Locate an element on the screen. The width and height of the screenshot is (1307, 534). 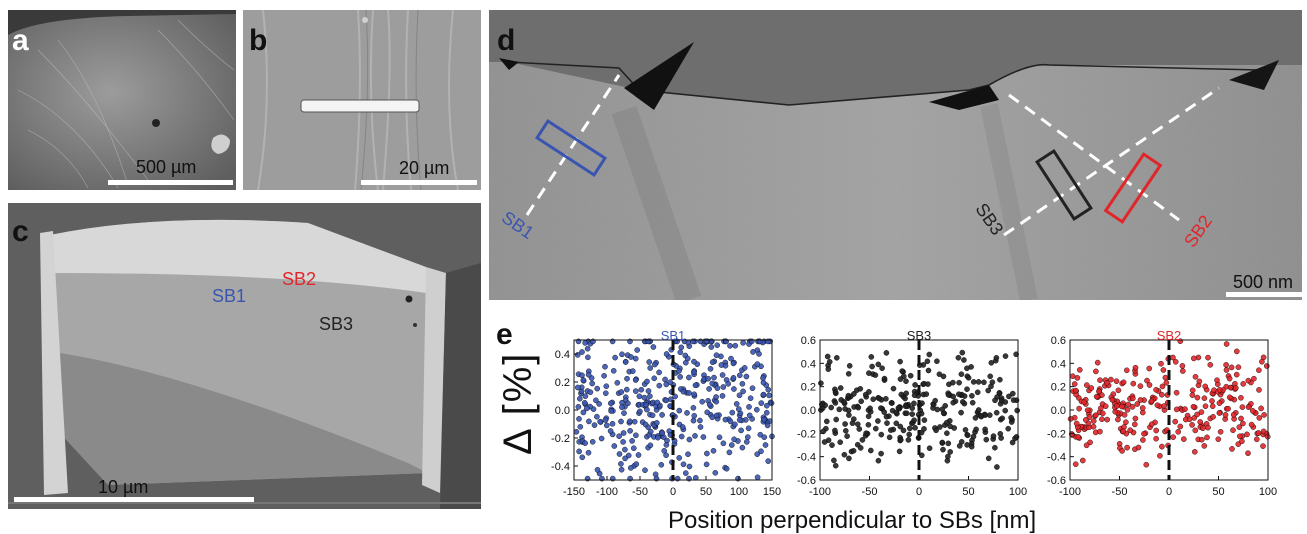
panel-c-scale-bar is located at coordinates (134, 499).